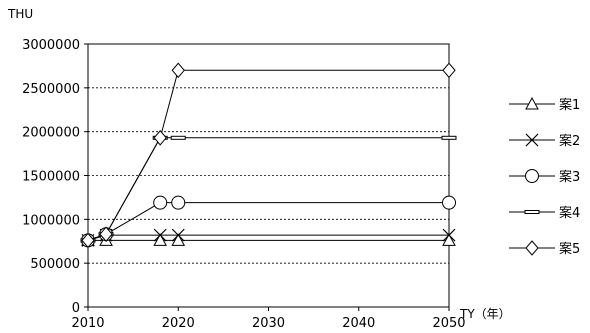 This screenshot has width=590, height=333. What do you see at coordinates (569, 105) in the screenshot?
I see `legend-label-1: 案1` at bounding box center [569, 105].